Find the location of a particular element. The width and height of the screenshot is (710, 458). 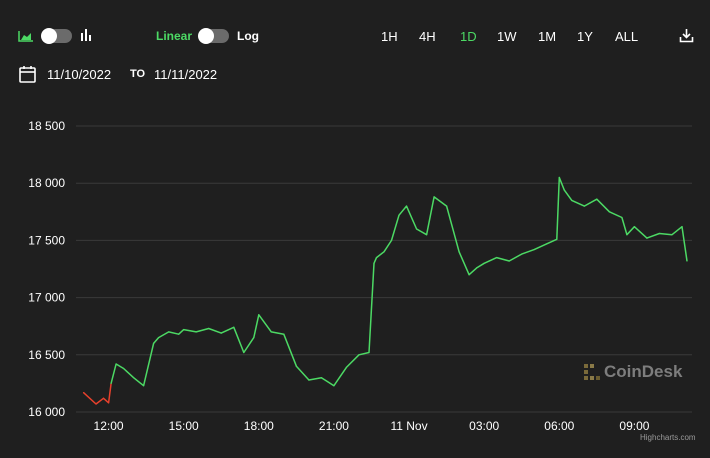

scale-linear-label: Linear is located at coordinates (174, 36).